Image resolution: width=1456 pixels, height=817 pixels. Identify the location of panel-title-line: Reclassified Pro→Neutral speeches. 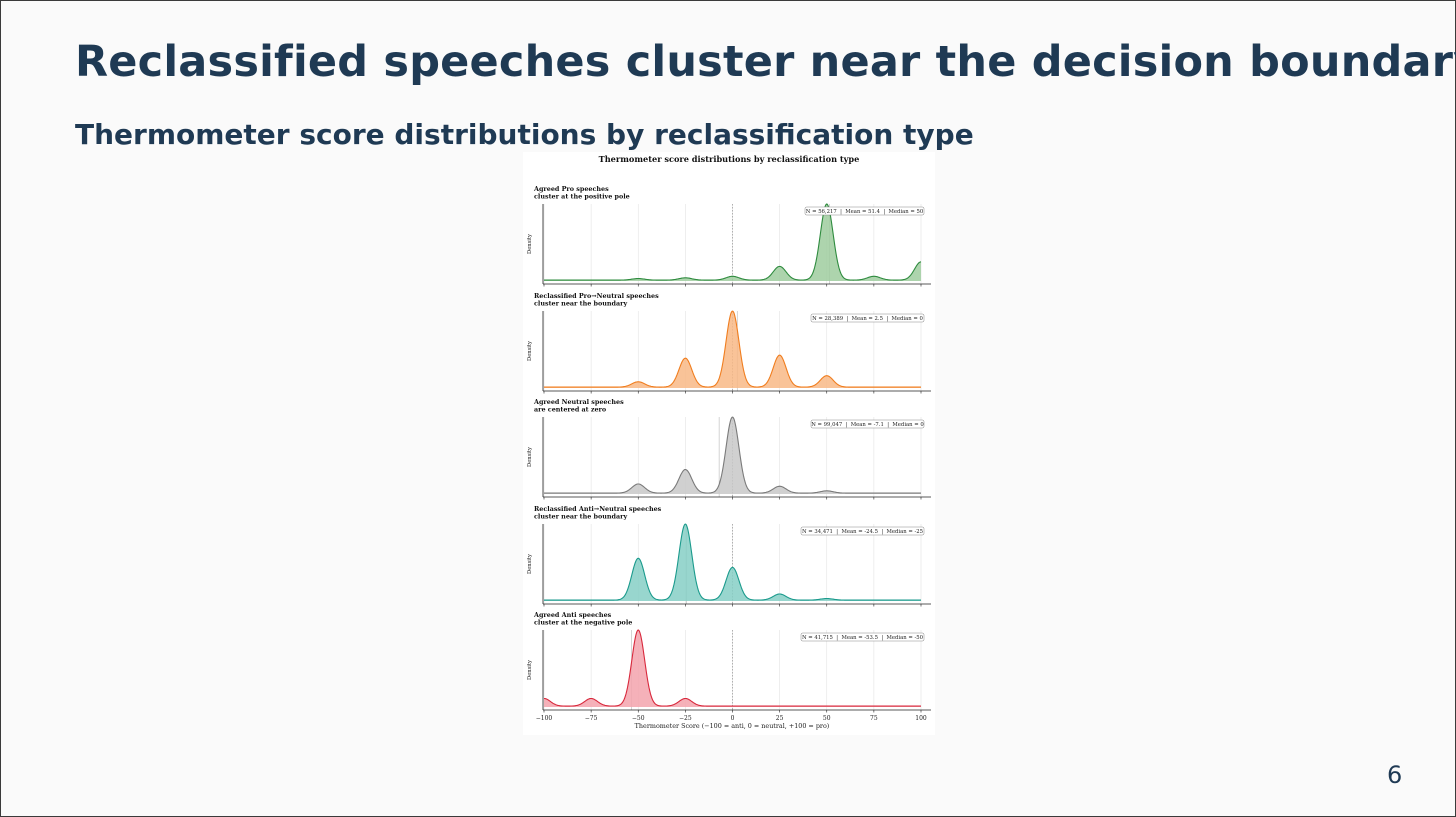
(596, 296).